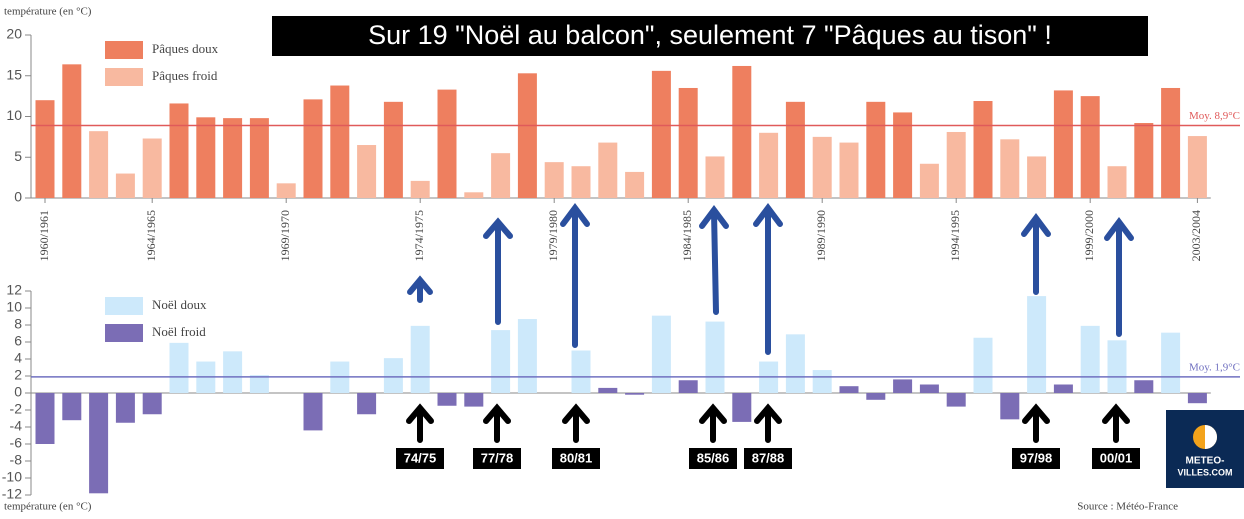 Image resolution: width=1244 pixels, height=519 pixels. I want to click on logo-text: METEO-, so click(1205, 461).